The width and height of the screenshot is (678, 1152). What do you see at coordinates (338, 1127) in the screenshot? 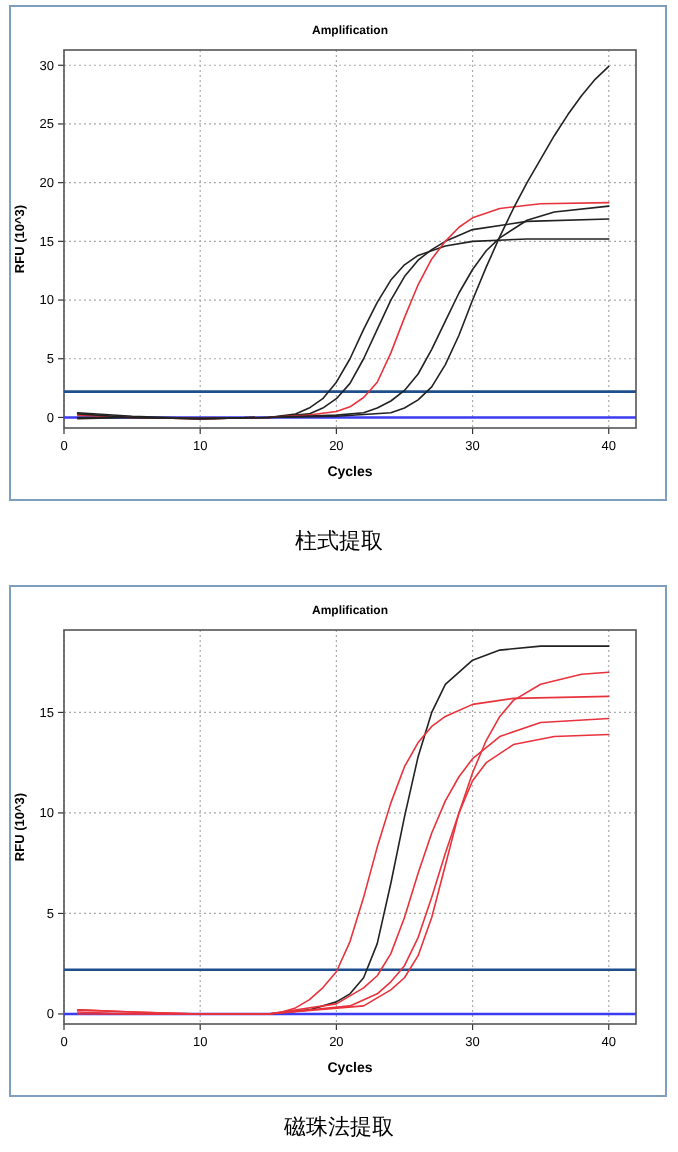
I see `text: 磁珠法提取` at bounding box center [338, 1127].